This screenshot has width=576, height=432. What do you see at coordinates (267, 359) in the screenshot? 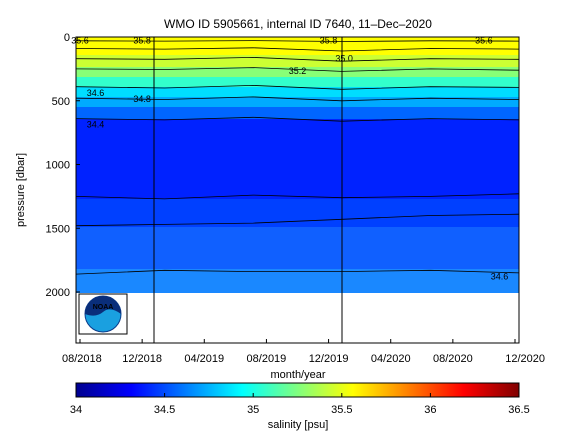
I see `x-tick-label: 08/2019` at bounding box center [267, 359].